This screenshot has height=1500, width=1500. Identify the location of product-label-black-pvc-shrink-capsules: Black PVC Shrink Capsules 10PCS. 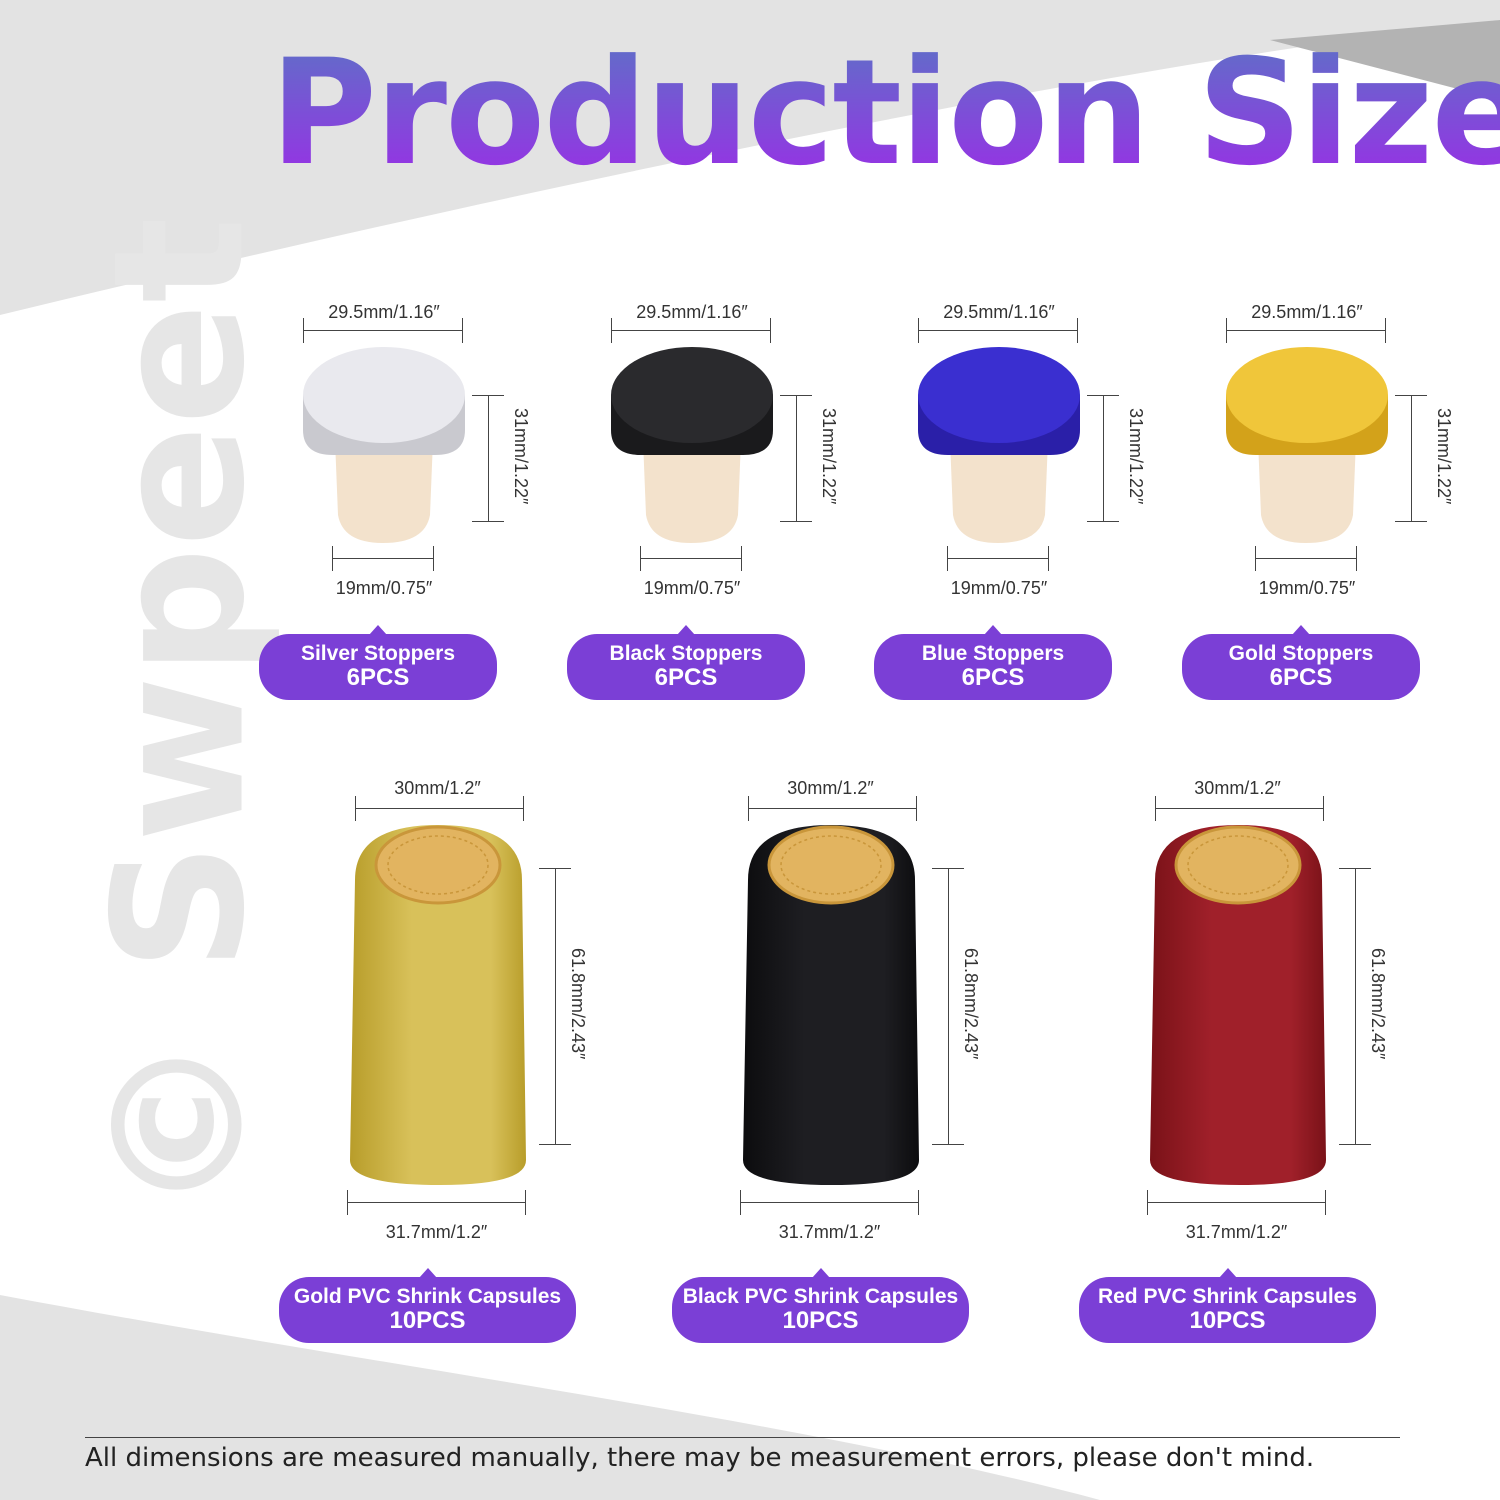
(820, 1305).